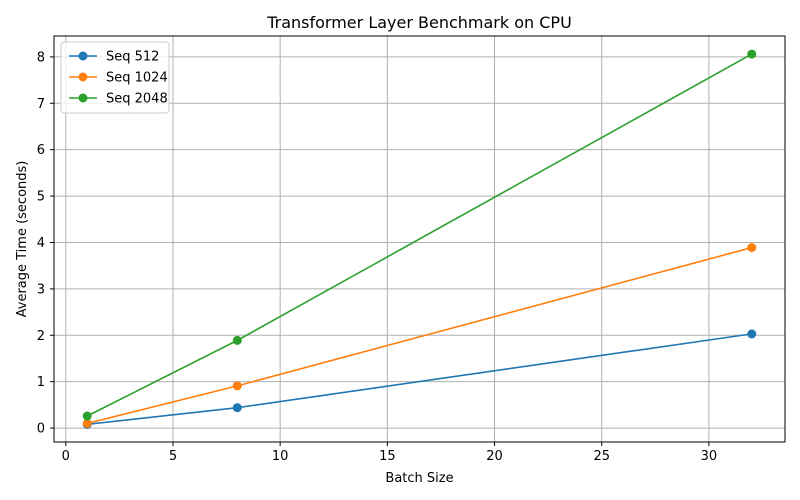  I want to click on x-tick-label: 25, so click(601, 456).